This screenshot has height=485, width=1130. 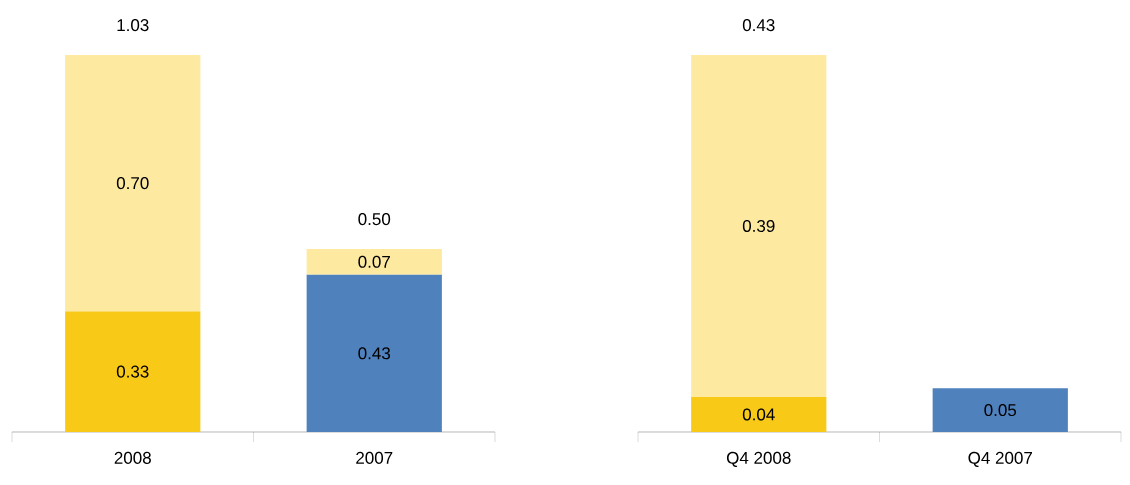 What do you see at coordinates (758, 414) in the screenshot?
I see `data-label: 0.04` at bounding box center [758, 414].